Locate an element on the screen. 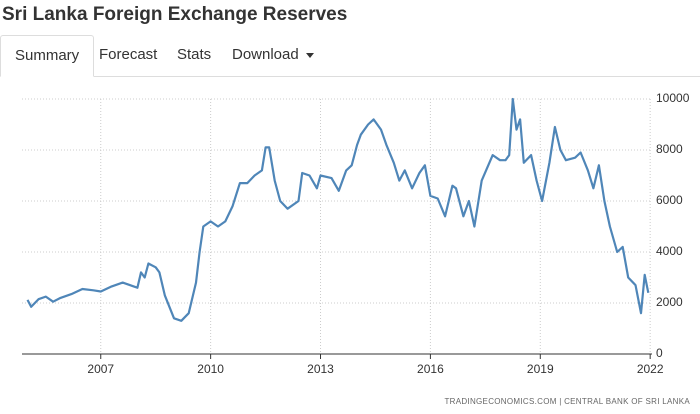 Image resolution: width=700 pixels, height=414 pixels. tab: Forecast is located at coordinates (128, 54).